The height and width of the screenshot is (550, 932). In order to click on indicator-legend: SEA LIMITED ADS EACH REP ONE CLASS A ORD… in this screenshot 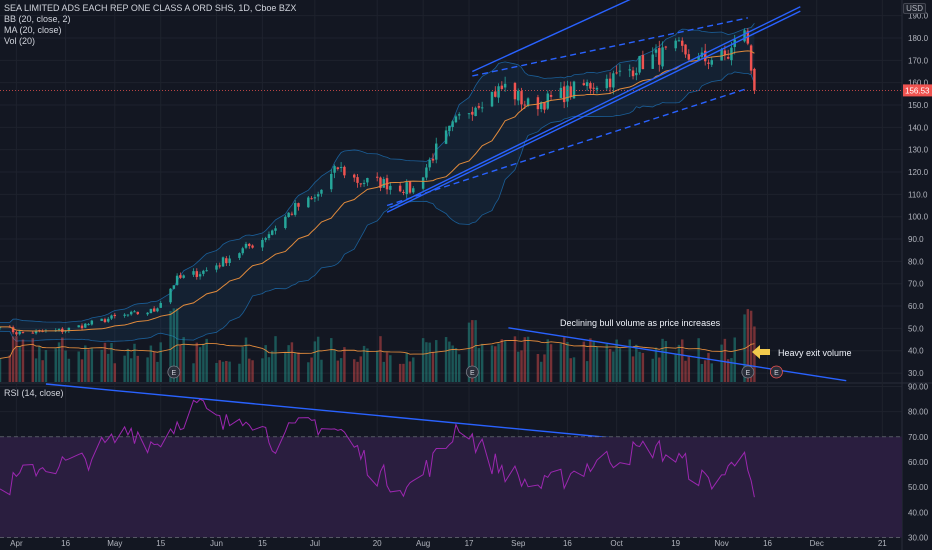, I will do `click(150, 25)`.